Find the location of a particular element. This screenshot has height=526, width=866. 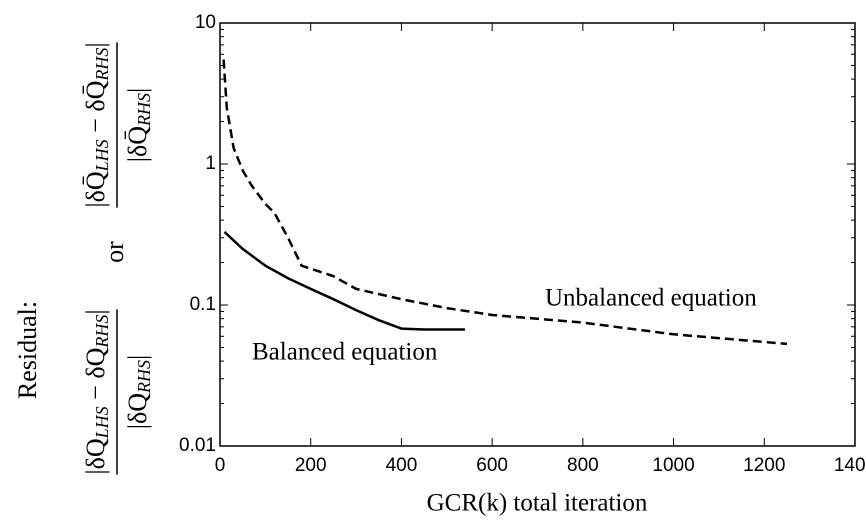

annotation: Unbalanced equation is located at coordinates (651, 298).